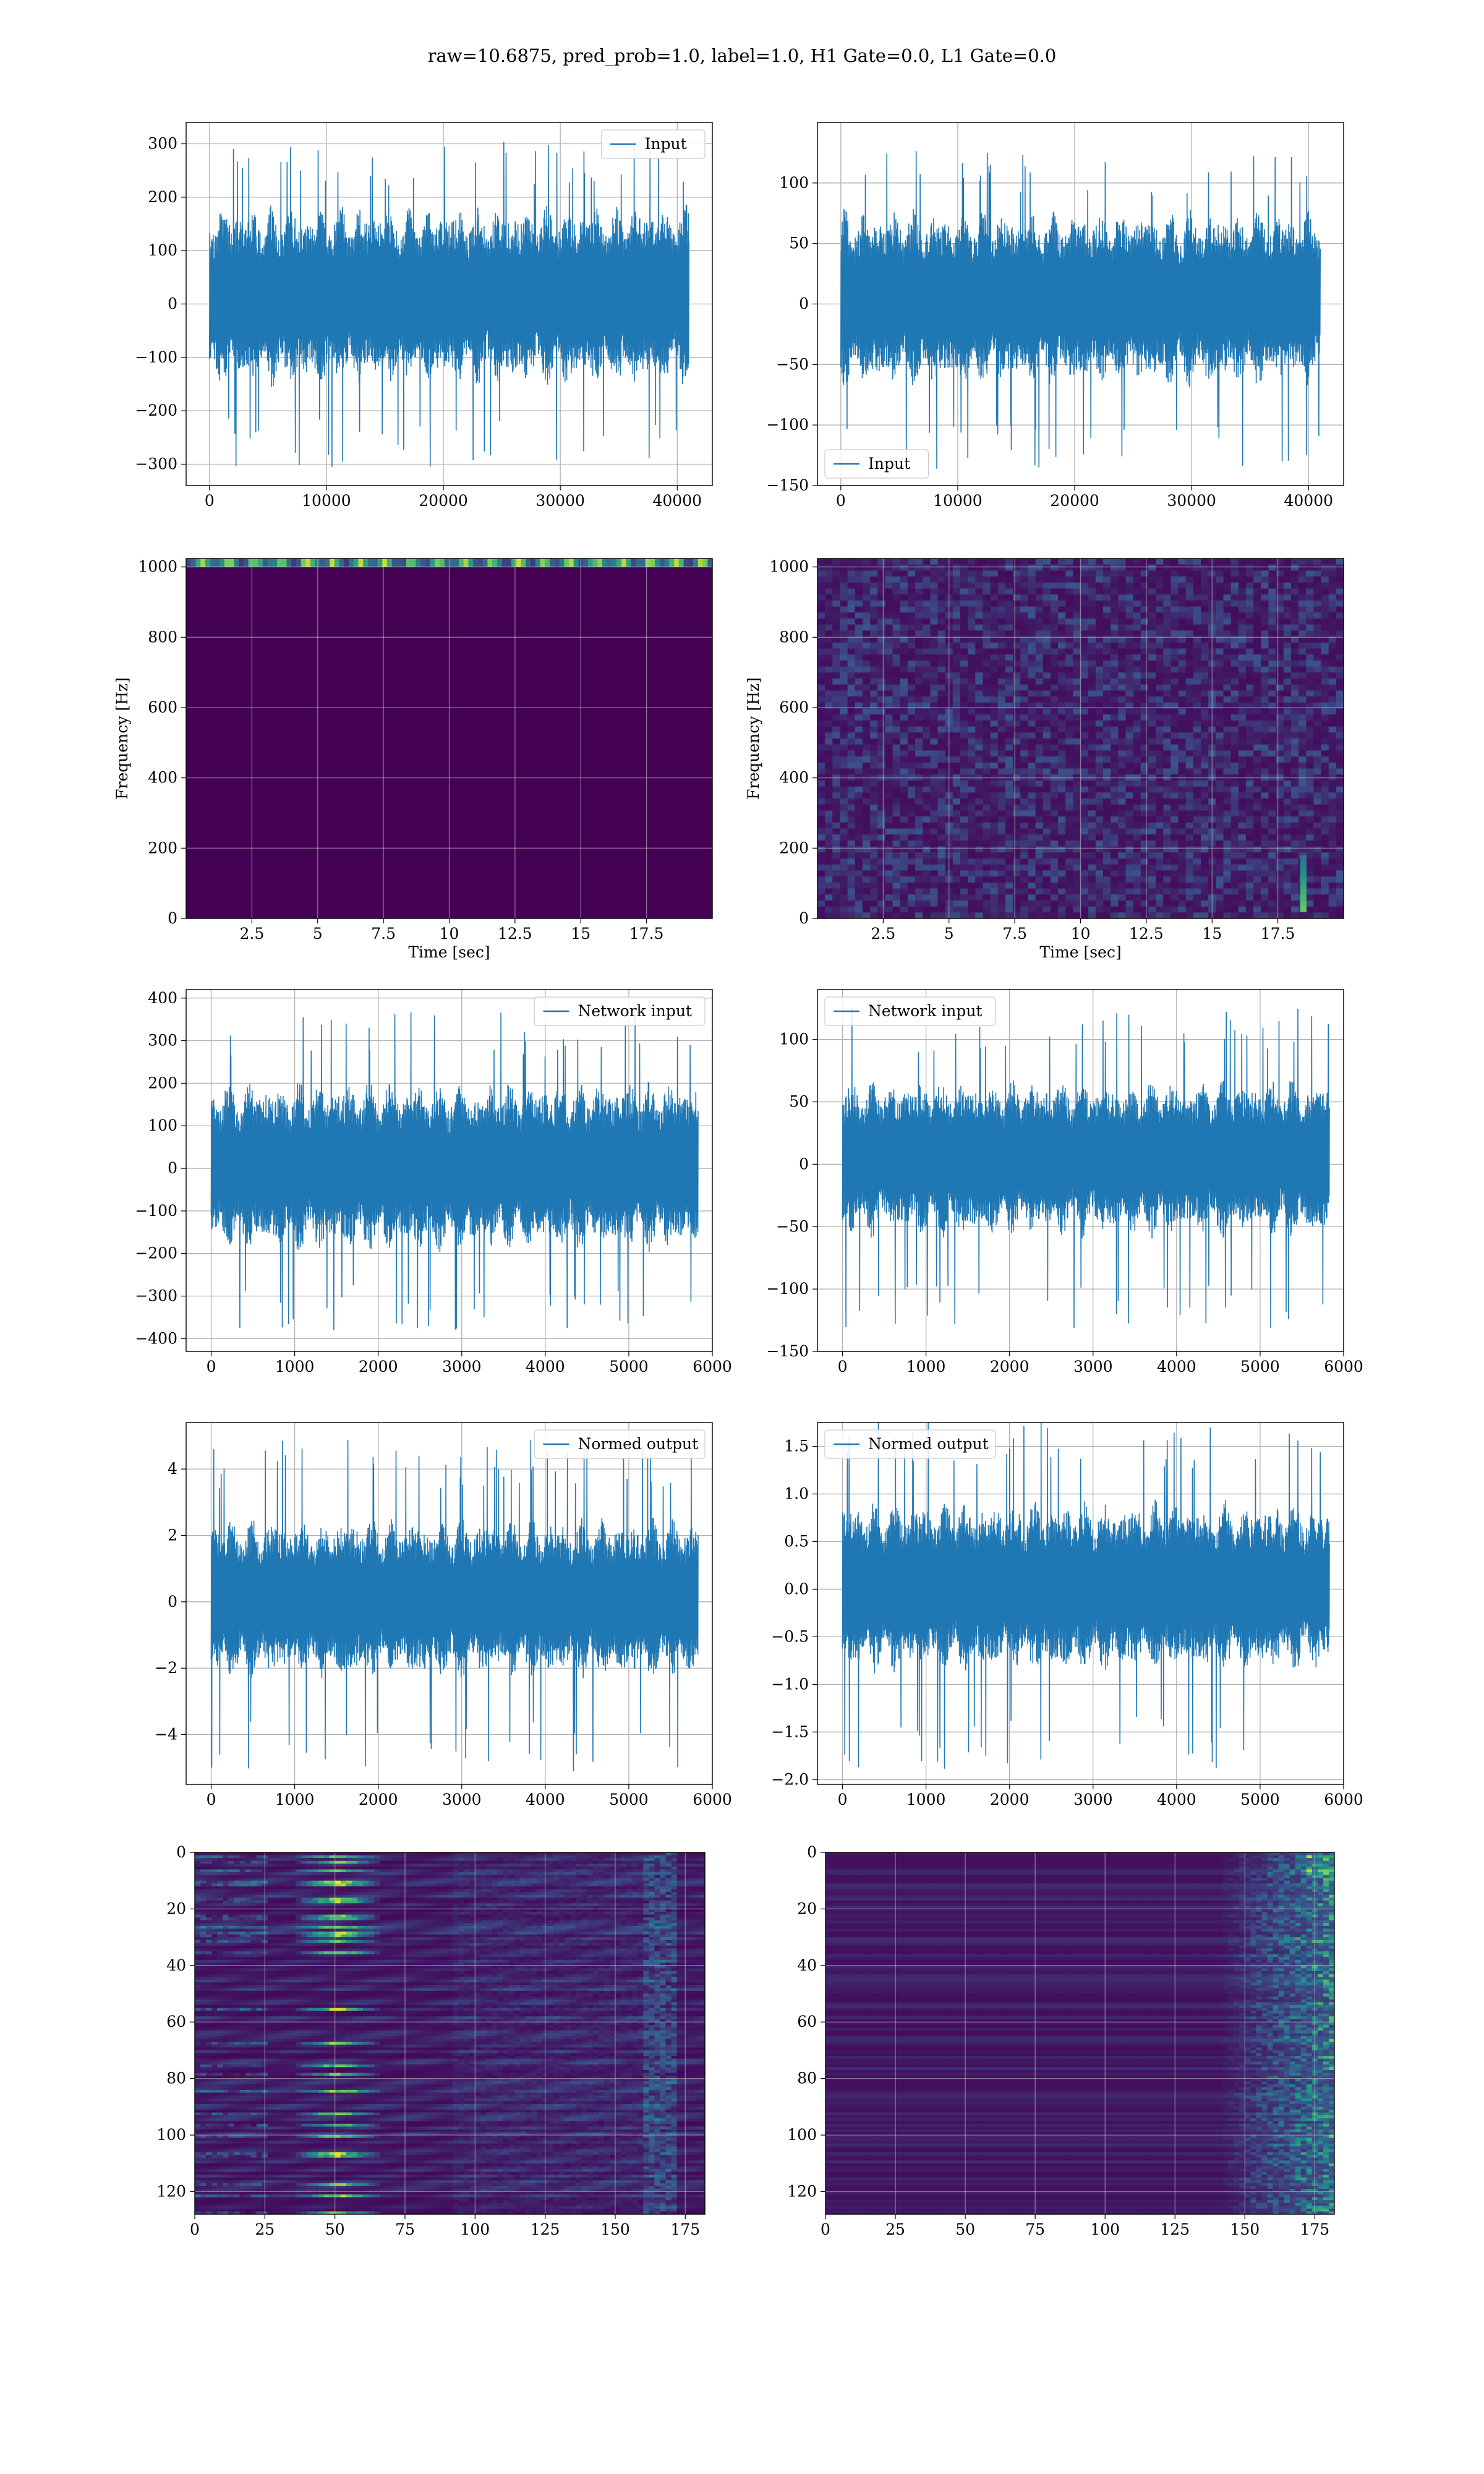  I want to click on x-tick-label: 20000, so click(1074, 501).